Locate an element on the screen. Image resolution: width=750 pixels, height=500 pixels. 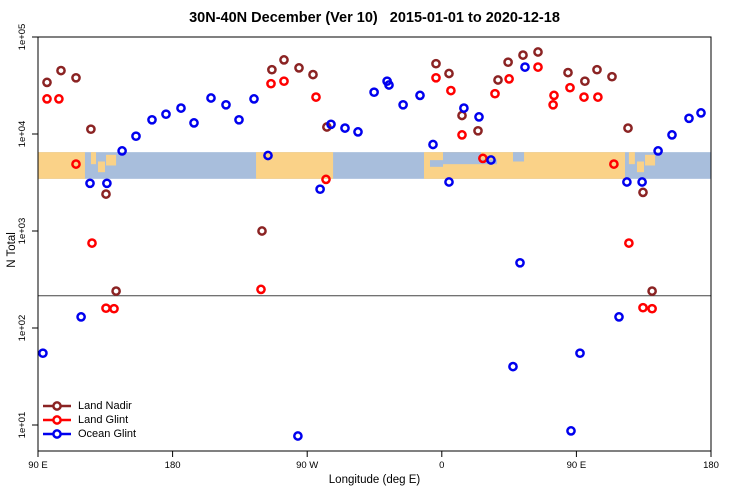
map-strip-kyushu-left is located at coordinates (101, 167).